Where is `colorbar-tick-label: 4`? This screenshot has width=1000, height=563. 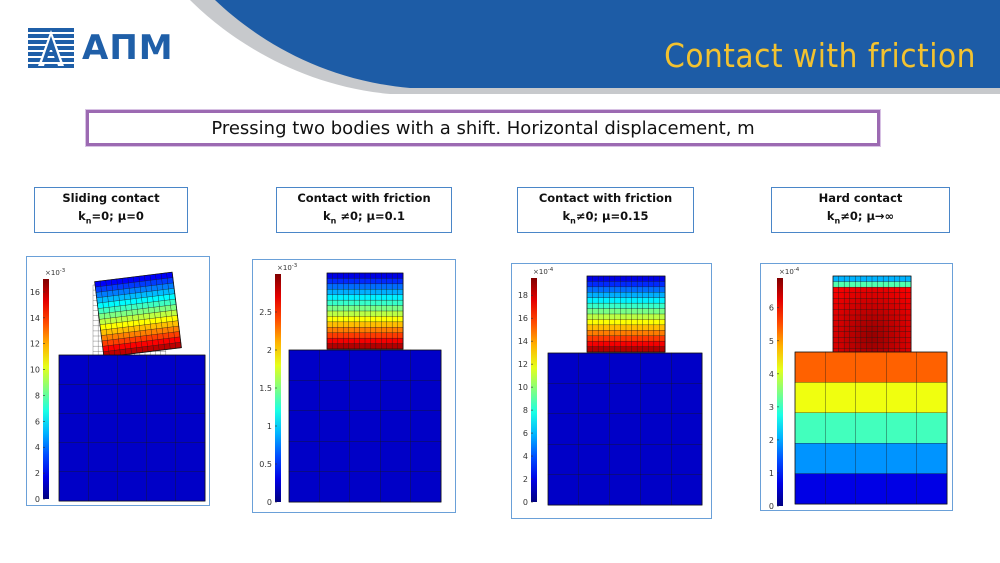 colorbar-tick-label: 4 is located at coordinates (771, 374).